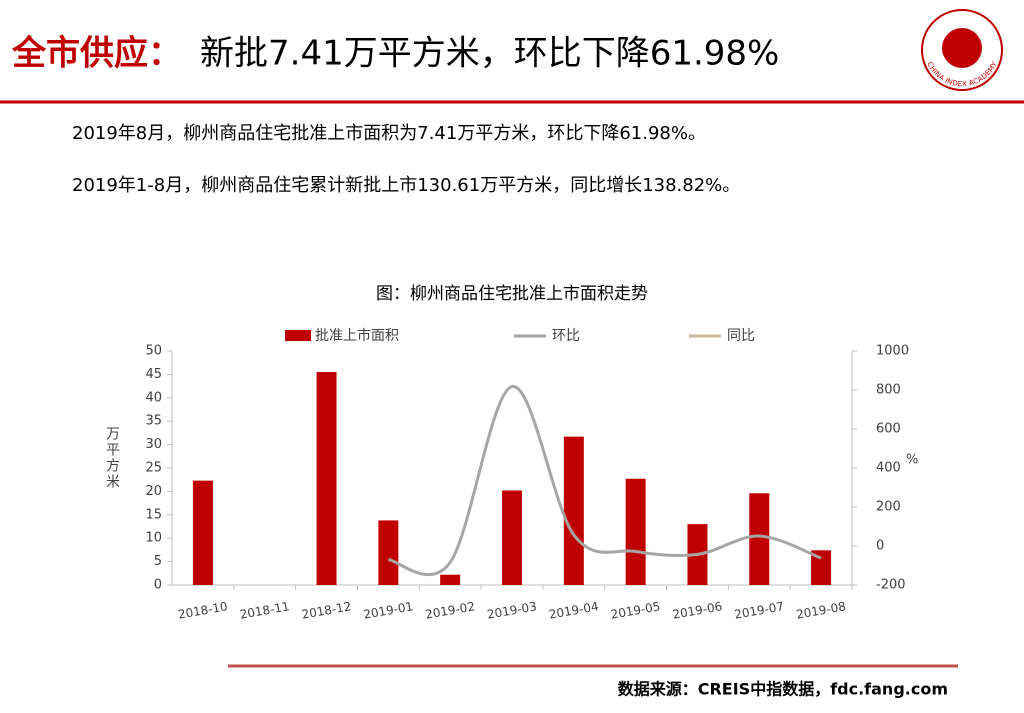 The width and height of the screenshot is (1024, 713). Describe the element at coordinates (153, 538) in the screenshot. I see `y-tick-label: 10` at that location.